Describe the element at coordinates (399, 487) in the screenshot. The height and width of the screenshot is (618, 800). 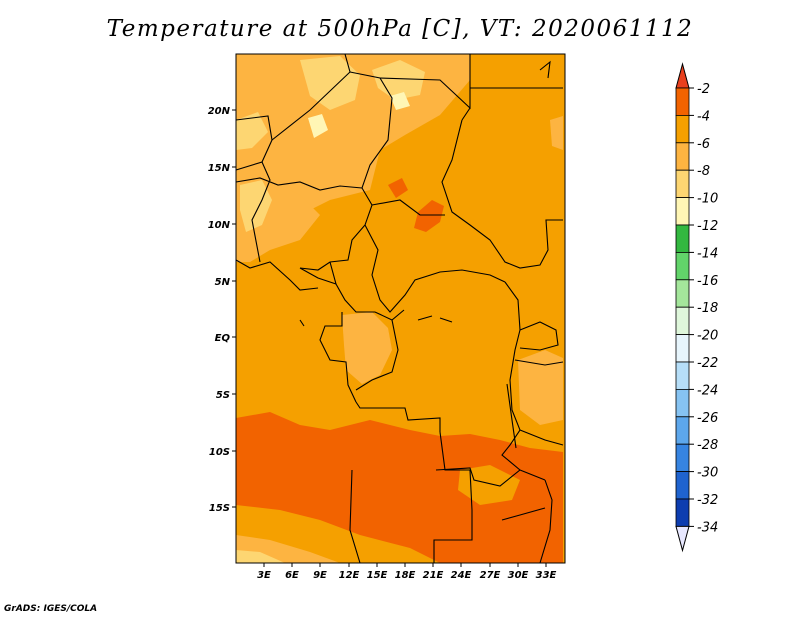
I see `field-warm-band` at that location.